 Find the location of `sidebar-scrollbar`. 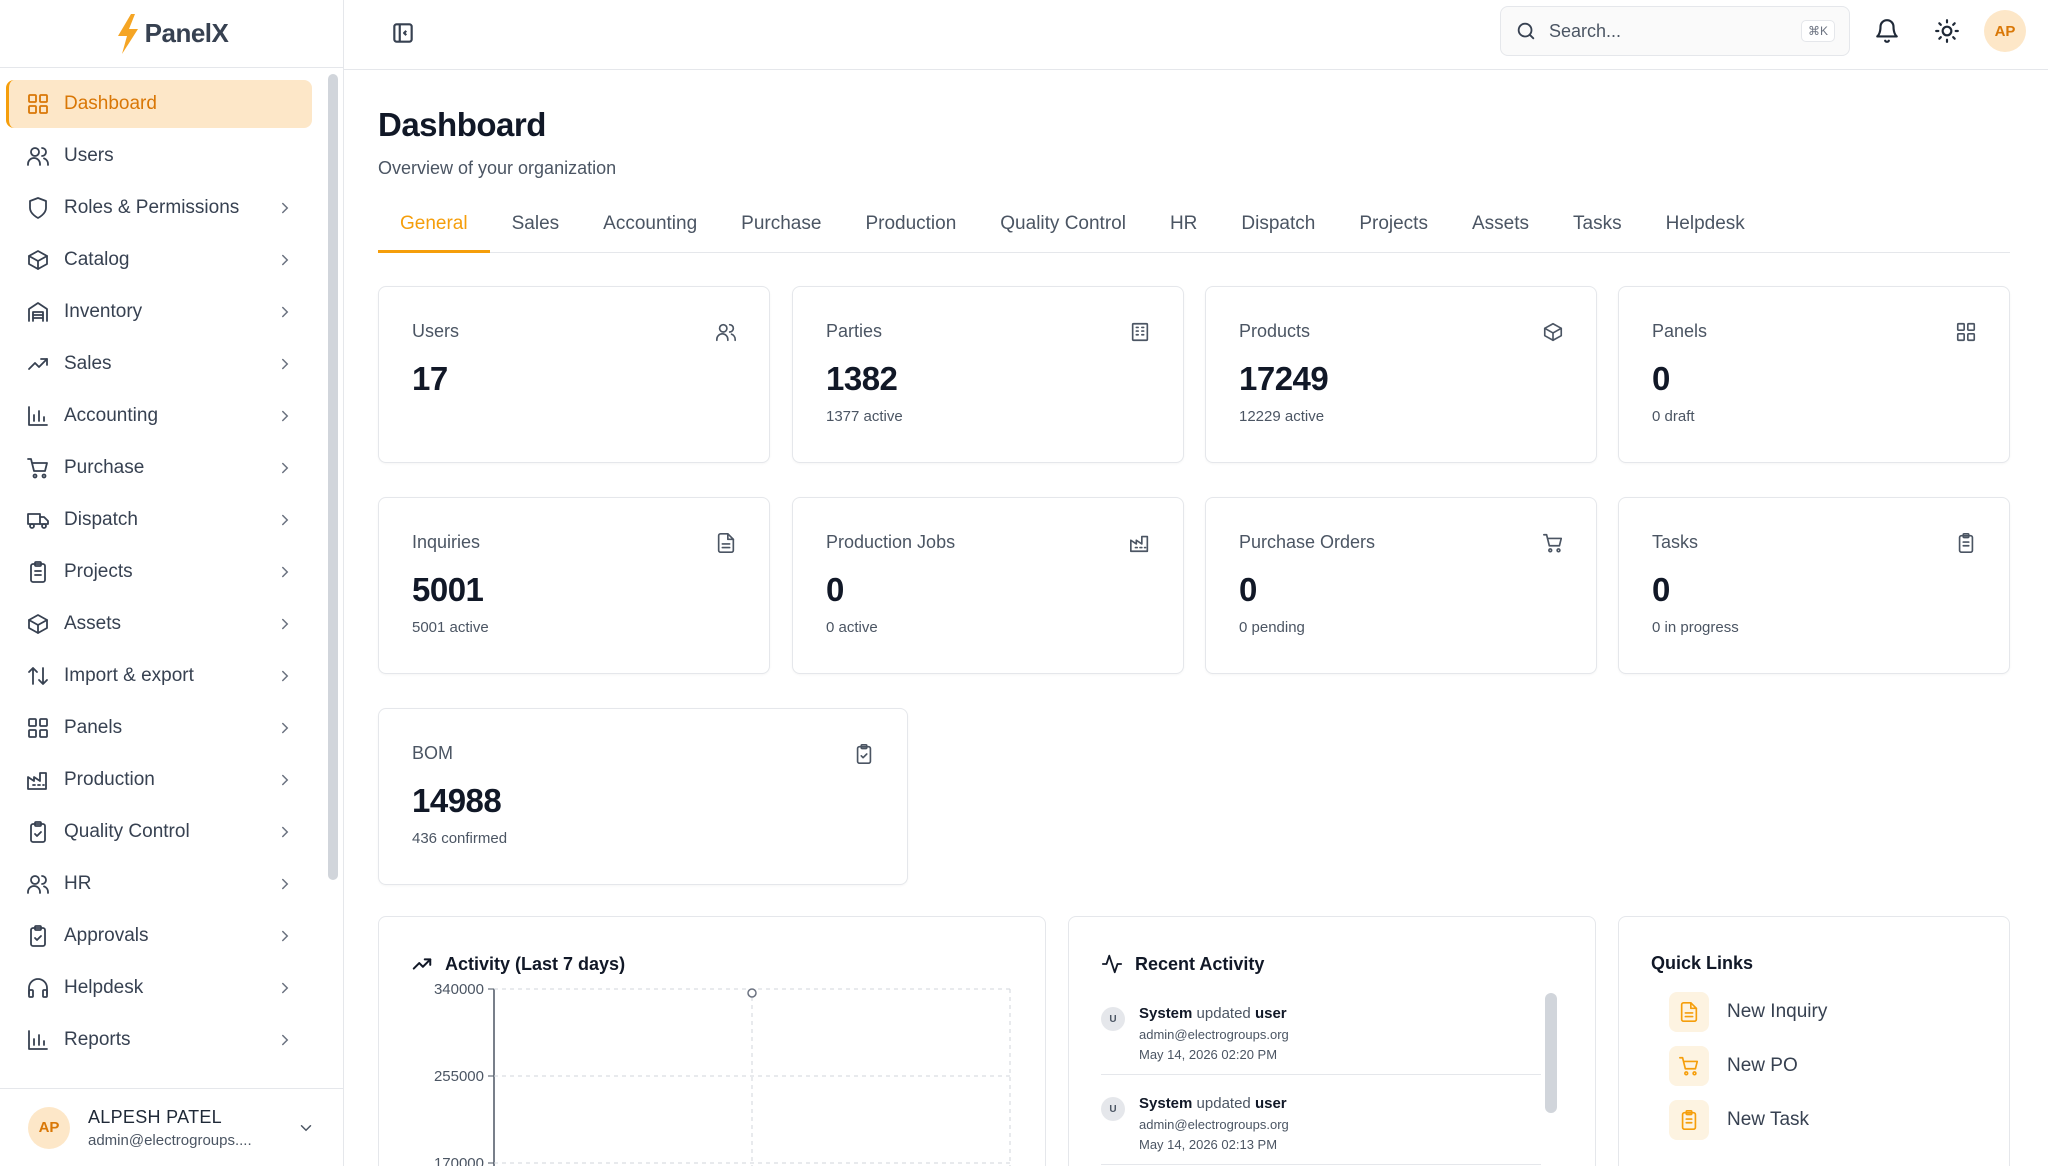

sidebar-scrollbar is located at coordinates (333, 477).